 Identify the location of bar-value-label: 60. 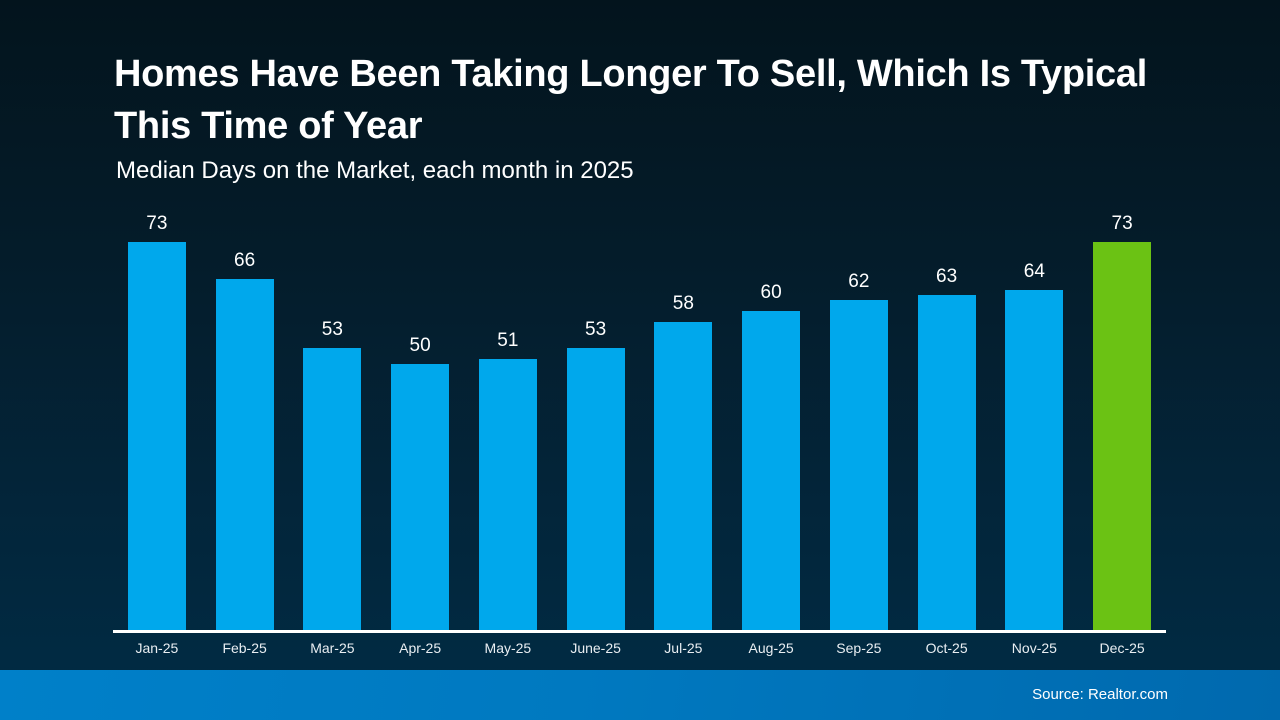
(771, 293).